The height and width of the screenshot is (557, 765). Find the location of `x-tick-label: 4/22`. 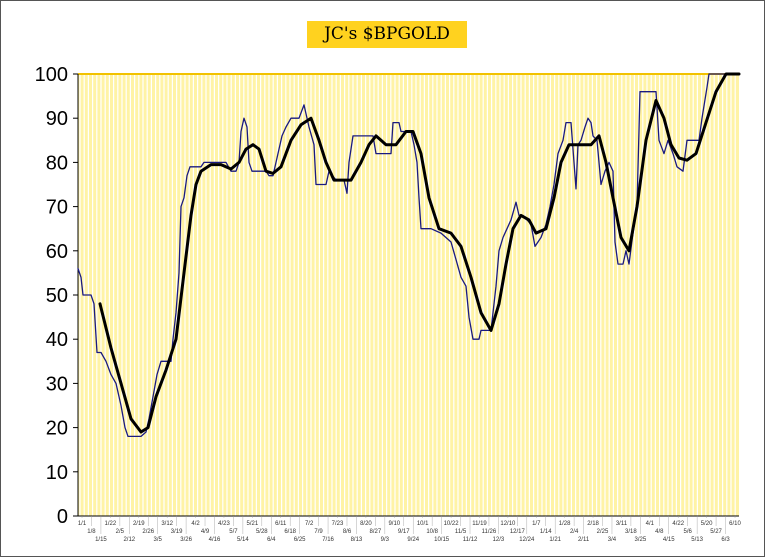

x-tick-label: 4/22 is located at coordinates (678, 524).